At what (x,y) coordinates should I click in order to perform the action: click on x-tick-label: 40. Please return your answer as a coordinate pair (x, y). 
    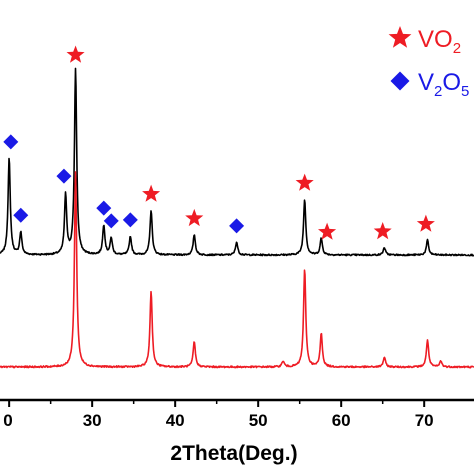
    Looking at the image, I should click on (175, 420).